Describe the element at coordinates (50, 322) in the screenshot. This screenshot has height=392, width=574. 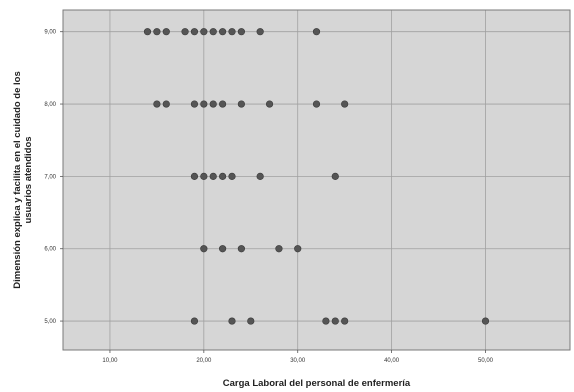
I see `y-tick-label: 5,00` at that location.